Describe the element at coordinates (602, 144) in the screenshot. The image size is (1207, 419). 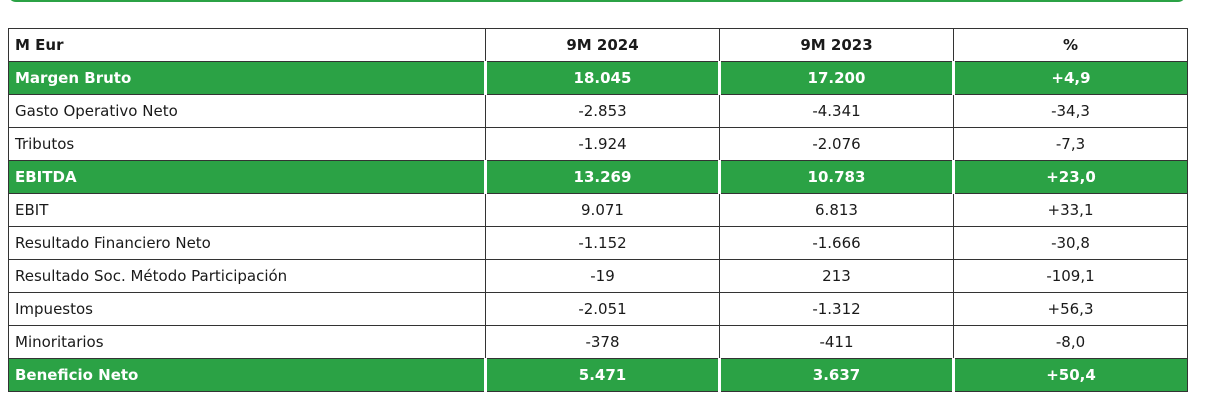
I see `cell-value: -1.924` at that location.